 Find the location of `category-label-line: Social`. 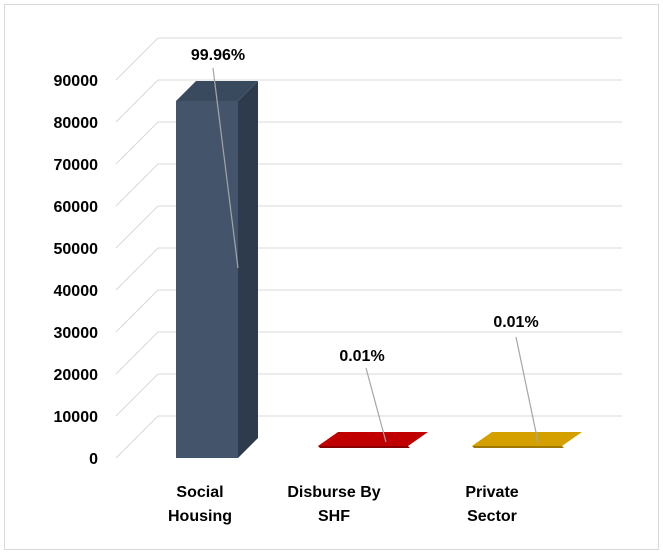

category-label-line: Social is located at coordinates (199, 492).